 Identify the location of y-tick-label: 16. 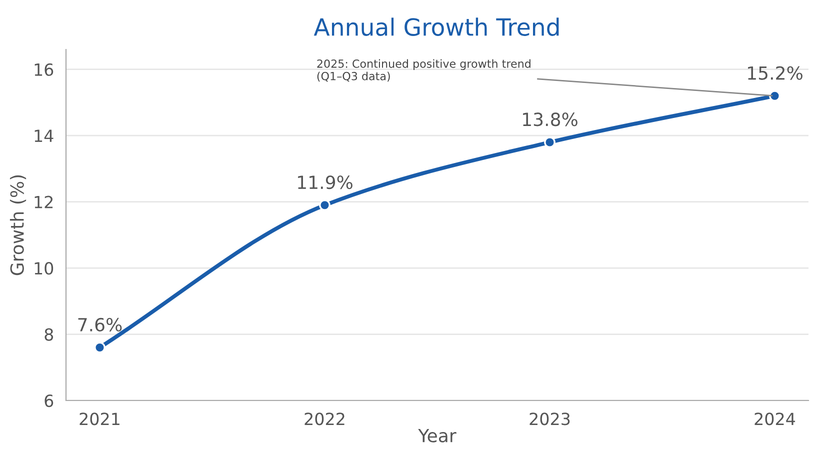
(44, 69).